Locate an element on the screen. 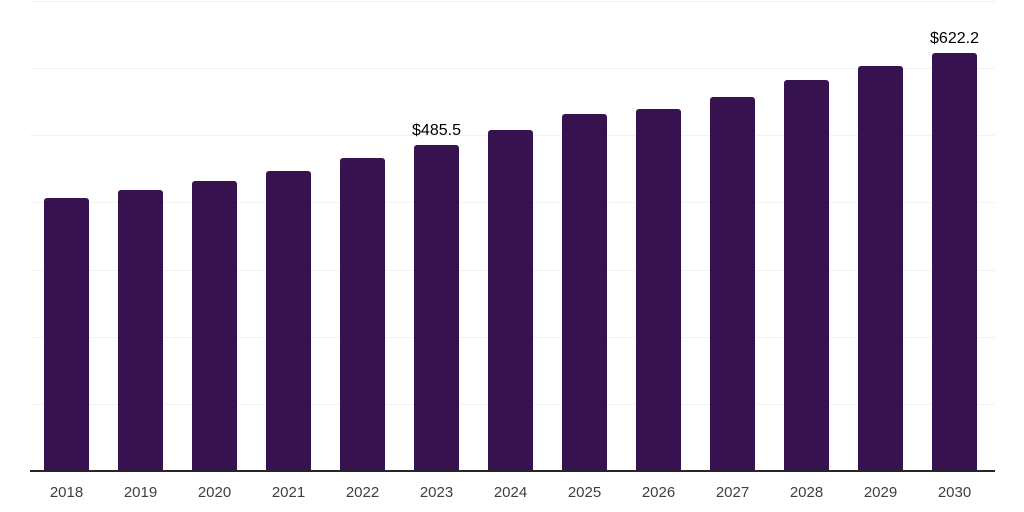 The image size is (1024, 512). bar-value-label: $622.2 is located at coordinates (954, 39).